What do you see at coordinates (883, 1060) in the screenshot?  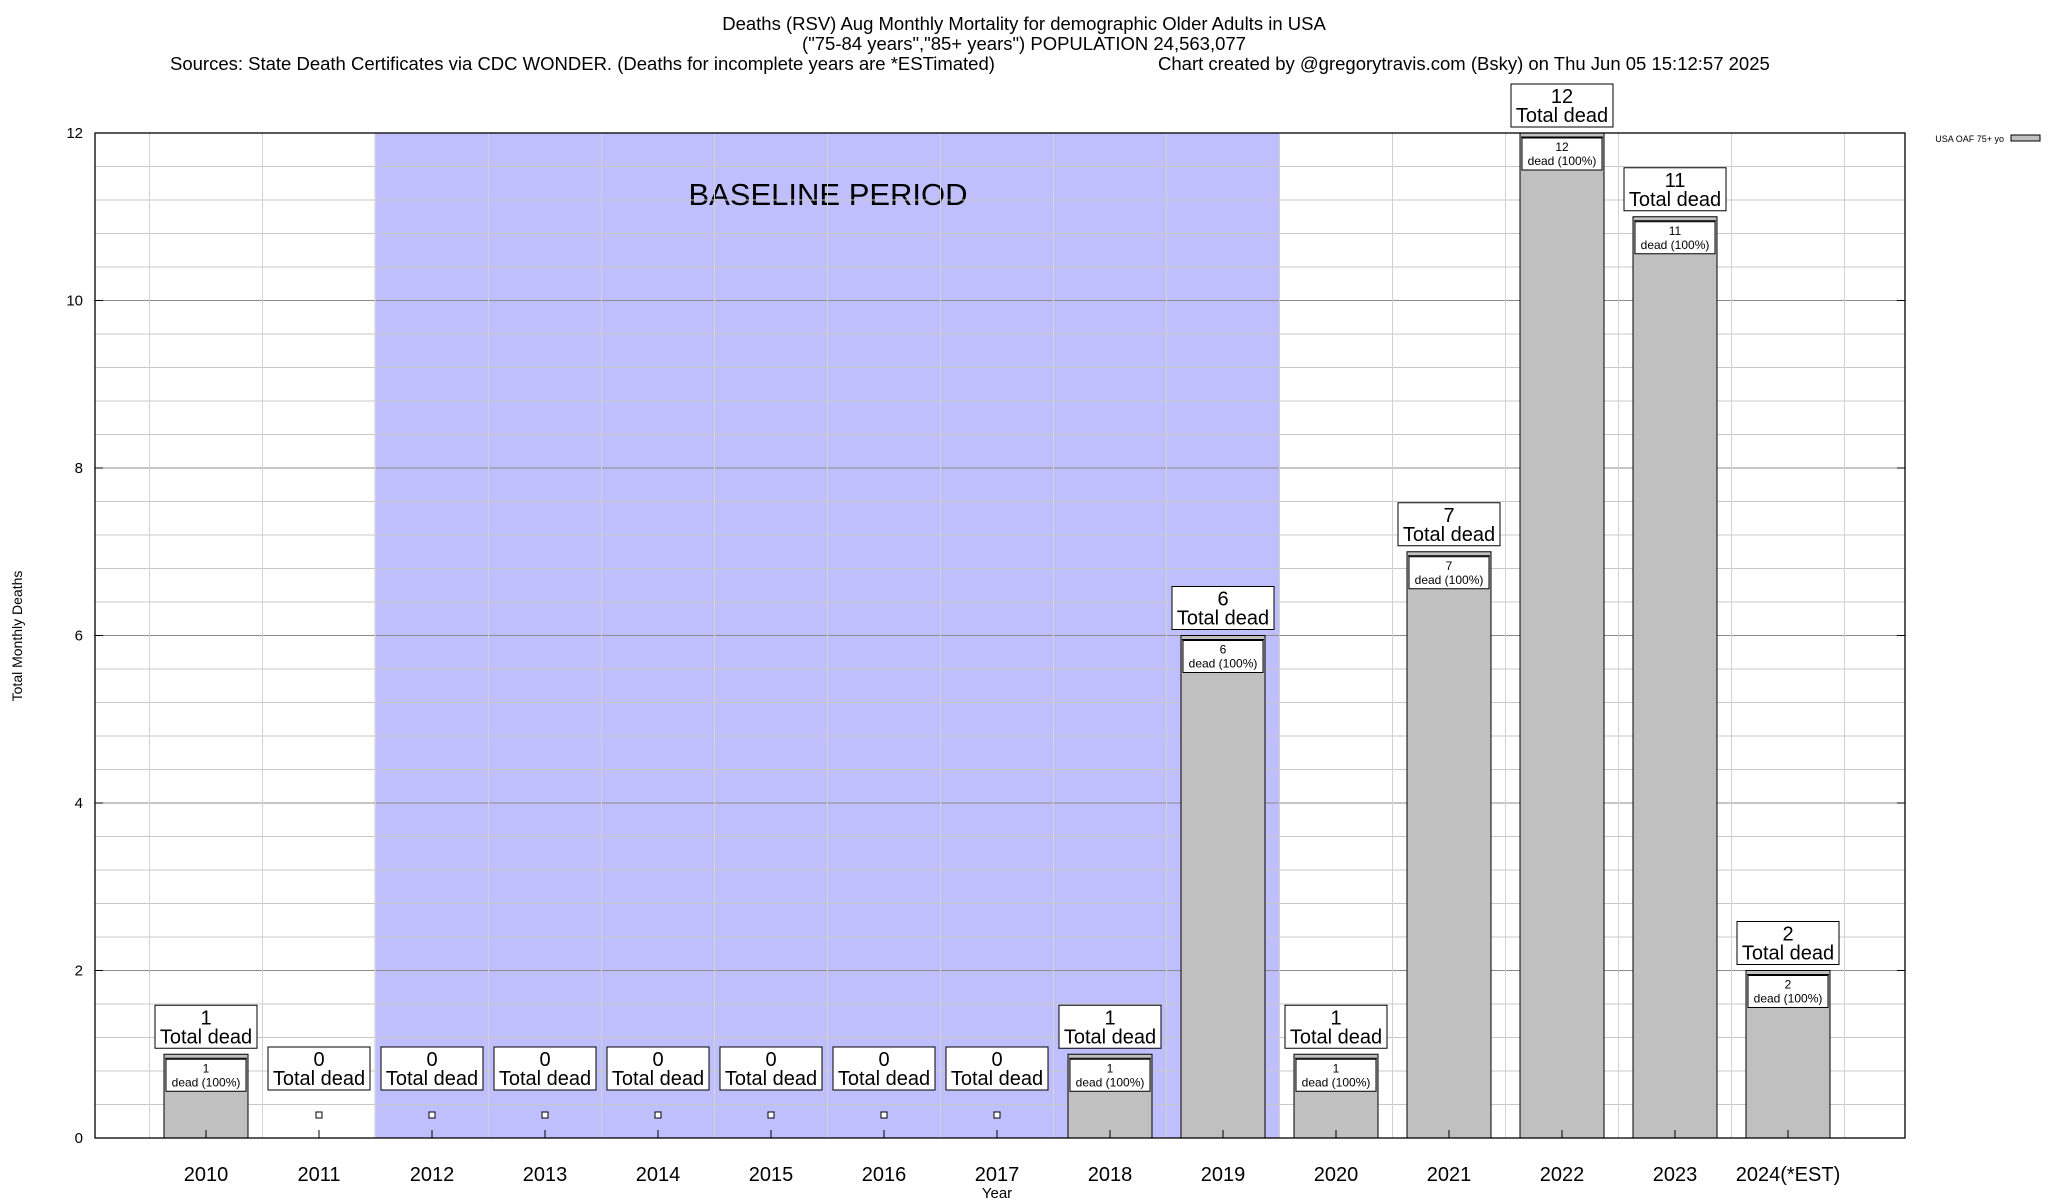 I see `total-value-2016: 0` at bounding box center [883, 1060].